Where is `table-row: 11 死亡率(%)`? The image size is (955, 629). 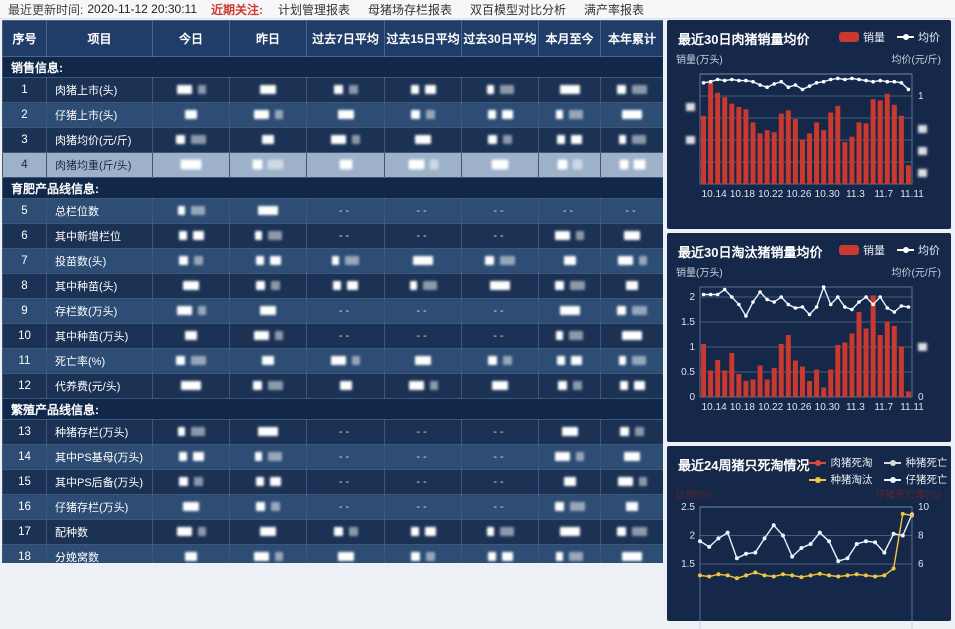 table-row: 11 死亡率(%) is located at coordinates (332, 361).